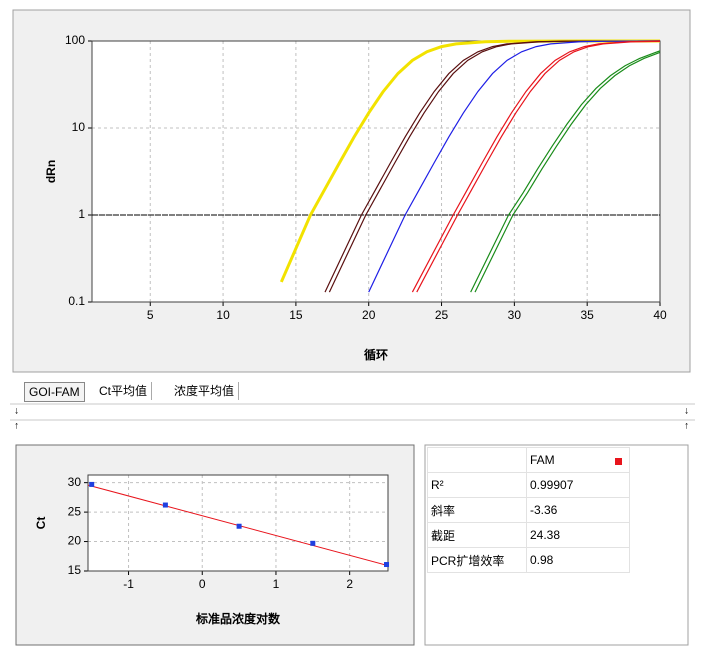 The image size is (705, 657). I want to click on plot-area, so click(238, 523).